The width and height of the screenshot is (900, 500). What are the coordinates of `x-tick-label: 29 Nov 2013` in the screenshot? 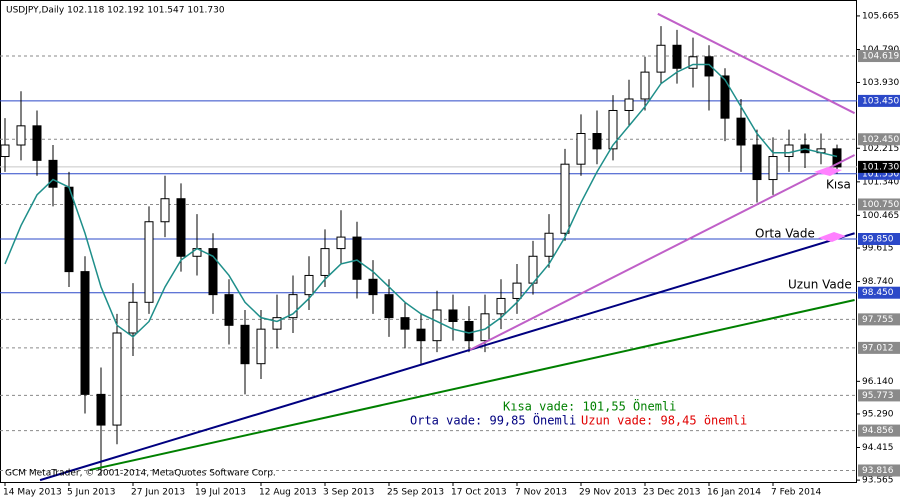 It's located at (608, 493).